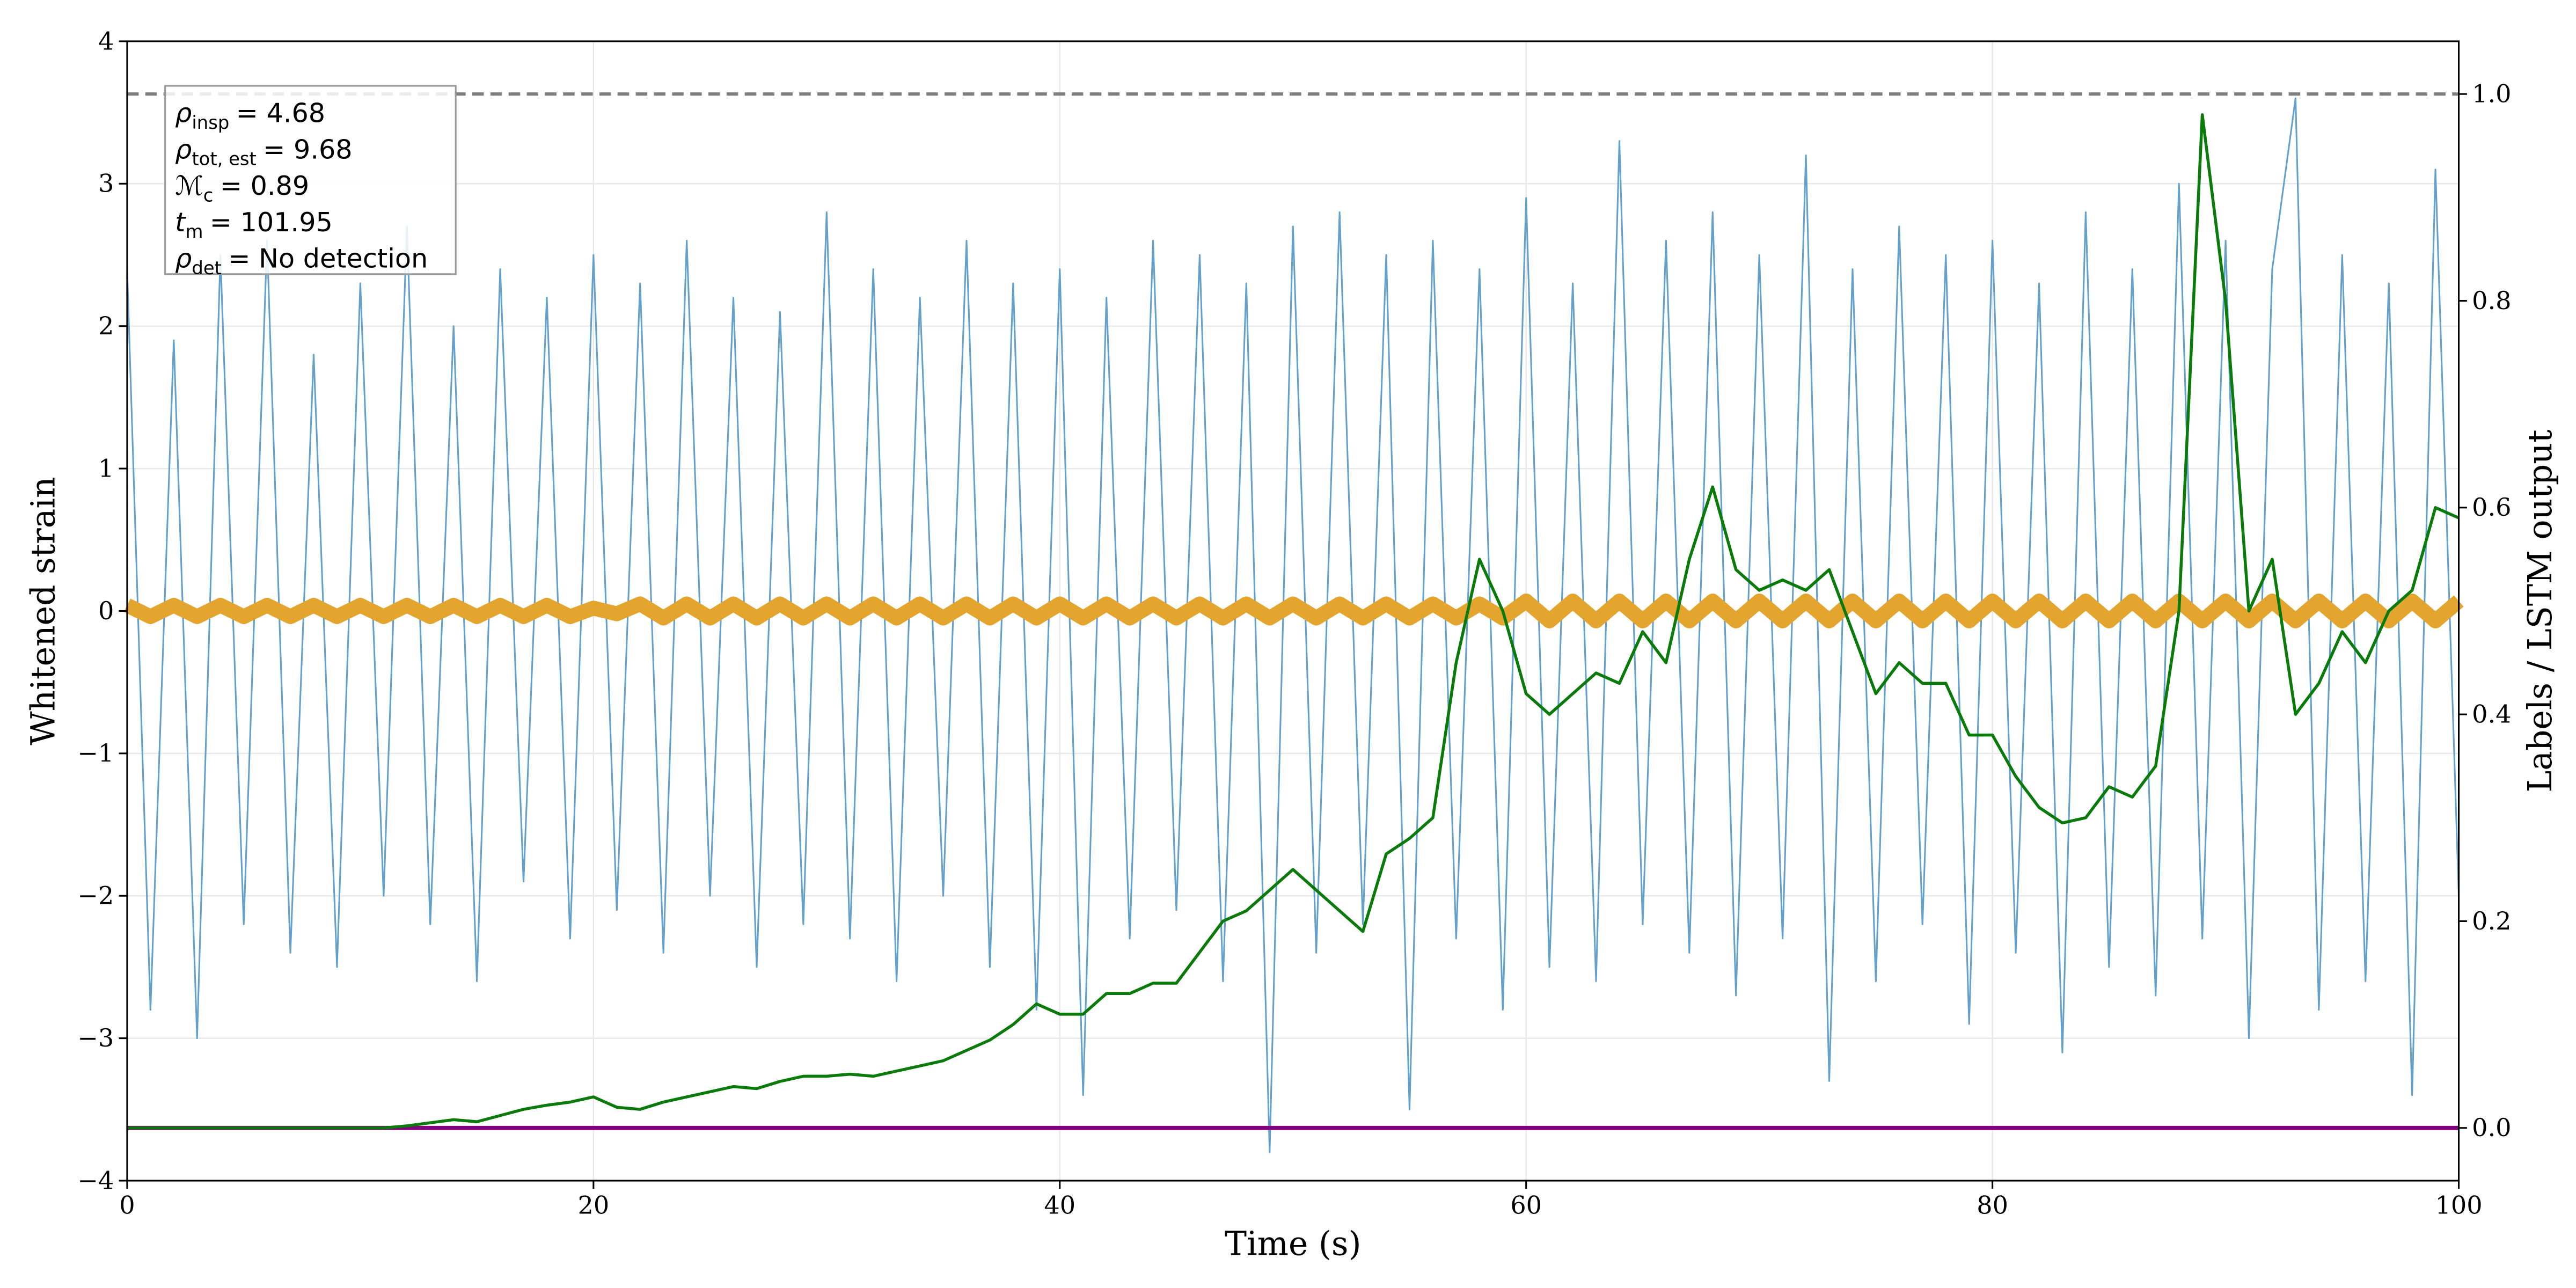 The image size is (2576, 1288). Describe the element at coordinates (106, 40) in the screenshot. I see `y-tick-label: 4` at that location.